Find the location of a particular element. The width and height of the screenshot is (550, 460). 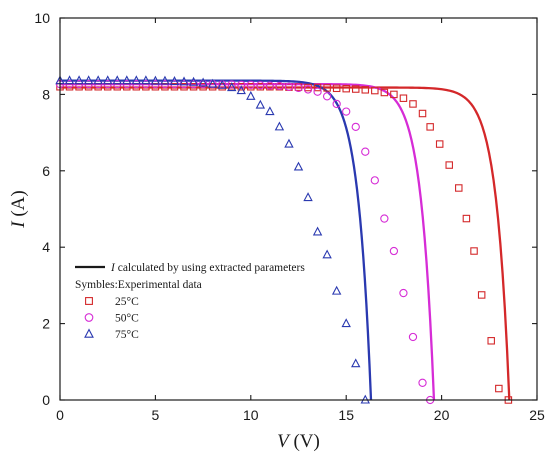

legend-series-label: 75°C is located at coordinates (127, 335).